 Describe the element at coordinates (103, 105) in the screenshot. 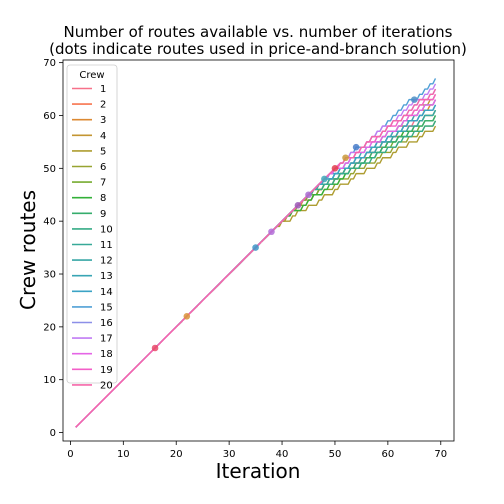

I see `legend-label-crew-2: 2` at that location.